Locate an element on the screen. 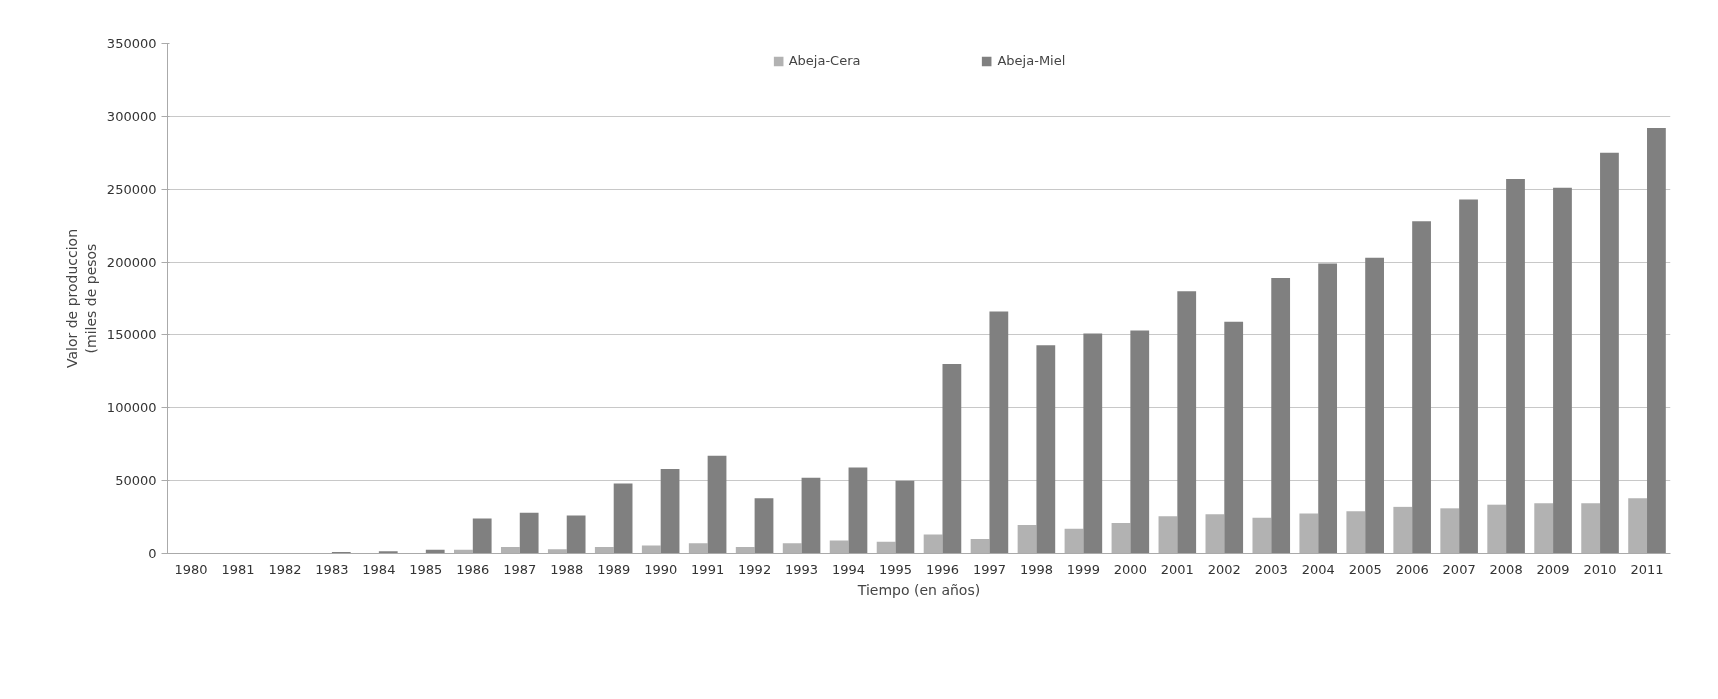  legend-label: Abeja-Cera is located at coordinates (824, 60).